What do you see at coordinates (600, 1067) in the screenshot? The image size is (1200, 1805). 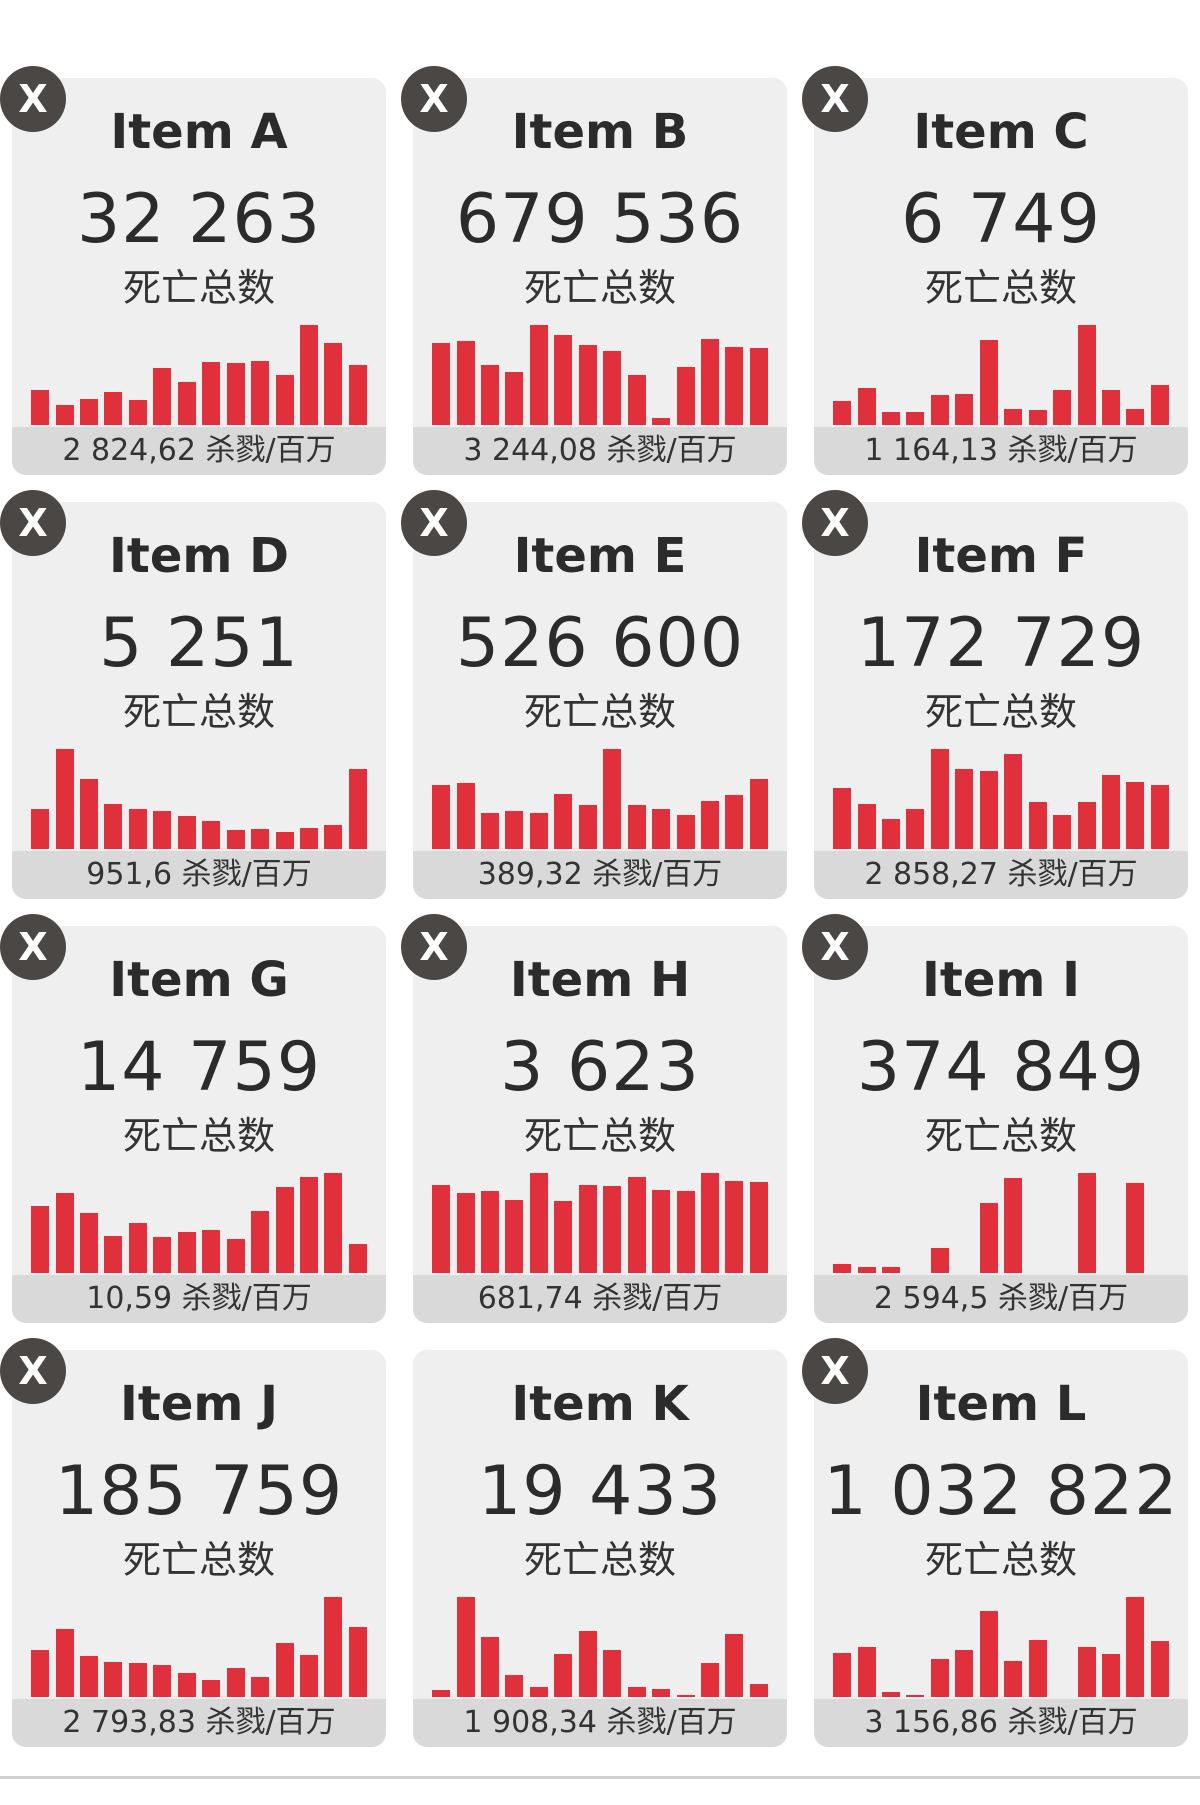 I see `total-deaths: 3 623` at bounding box center [600, 1067].